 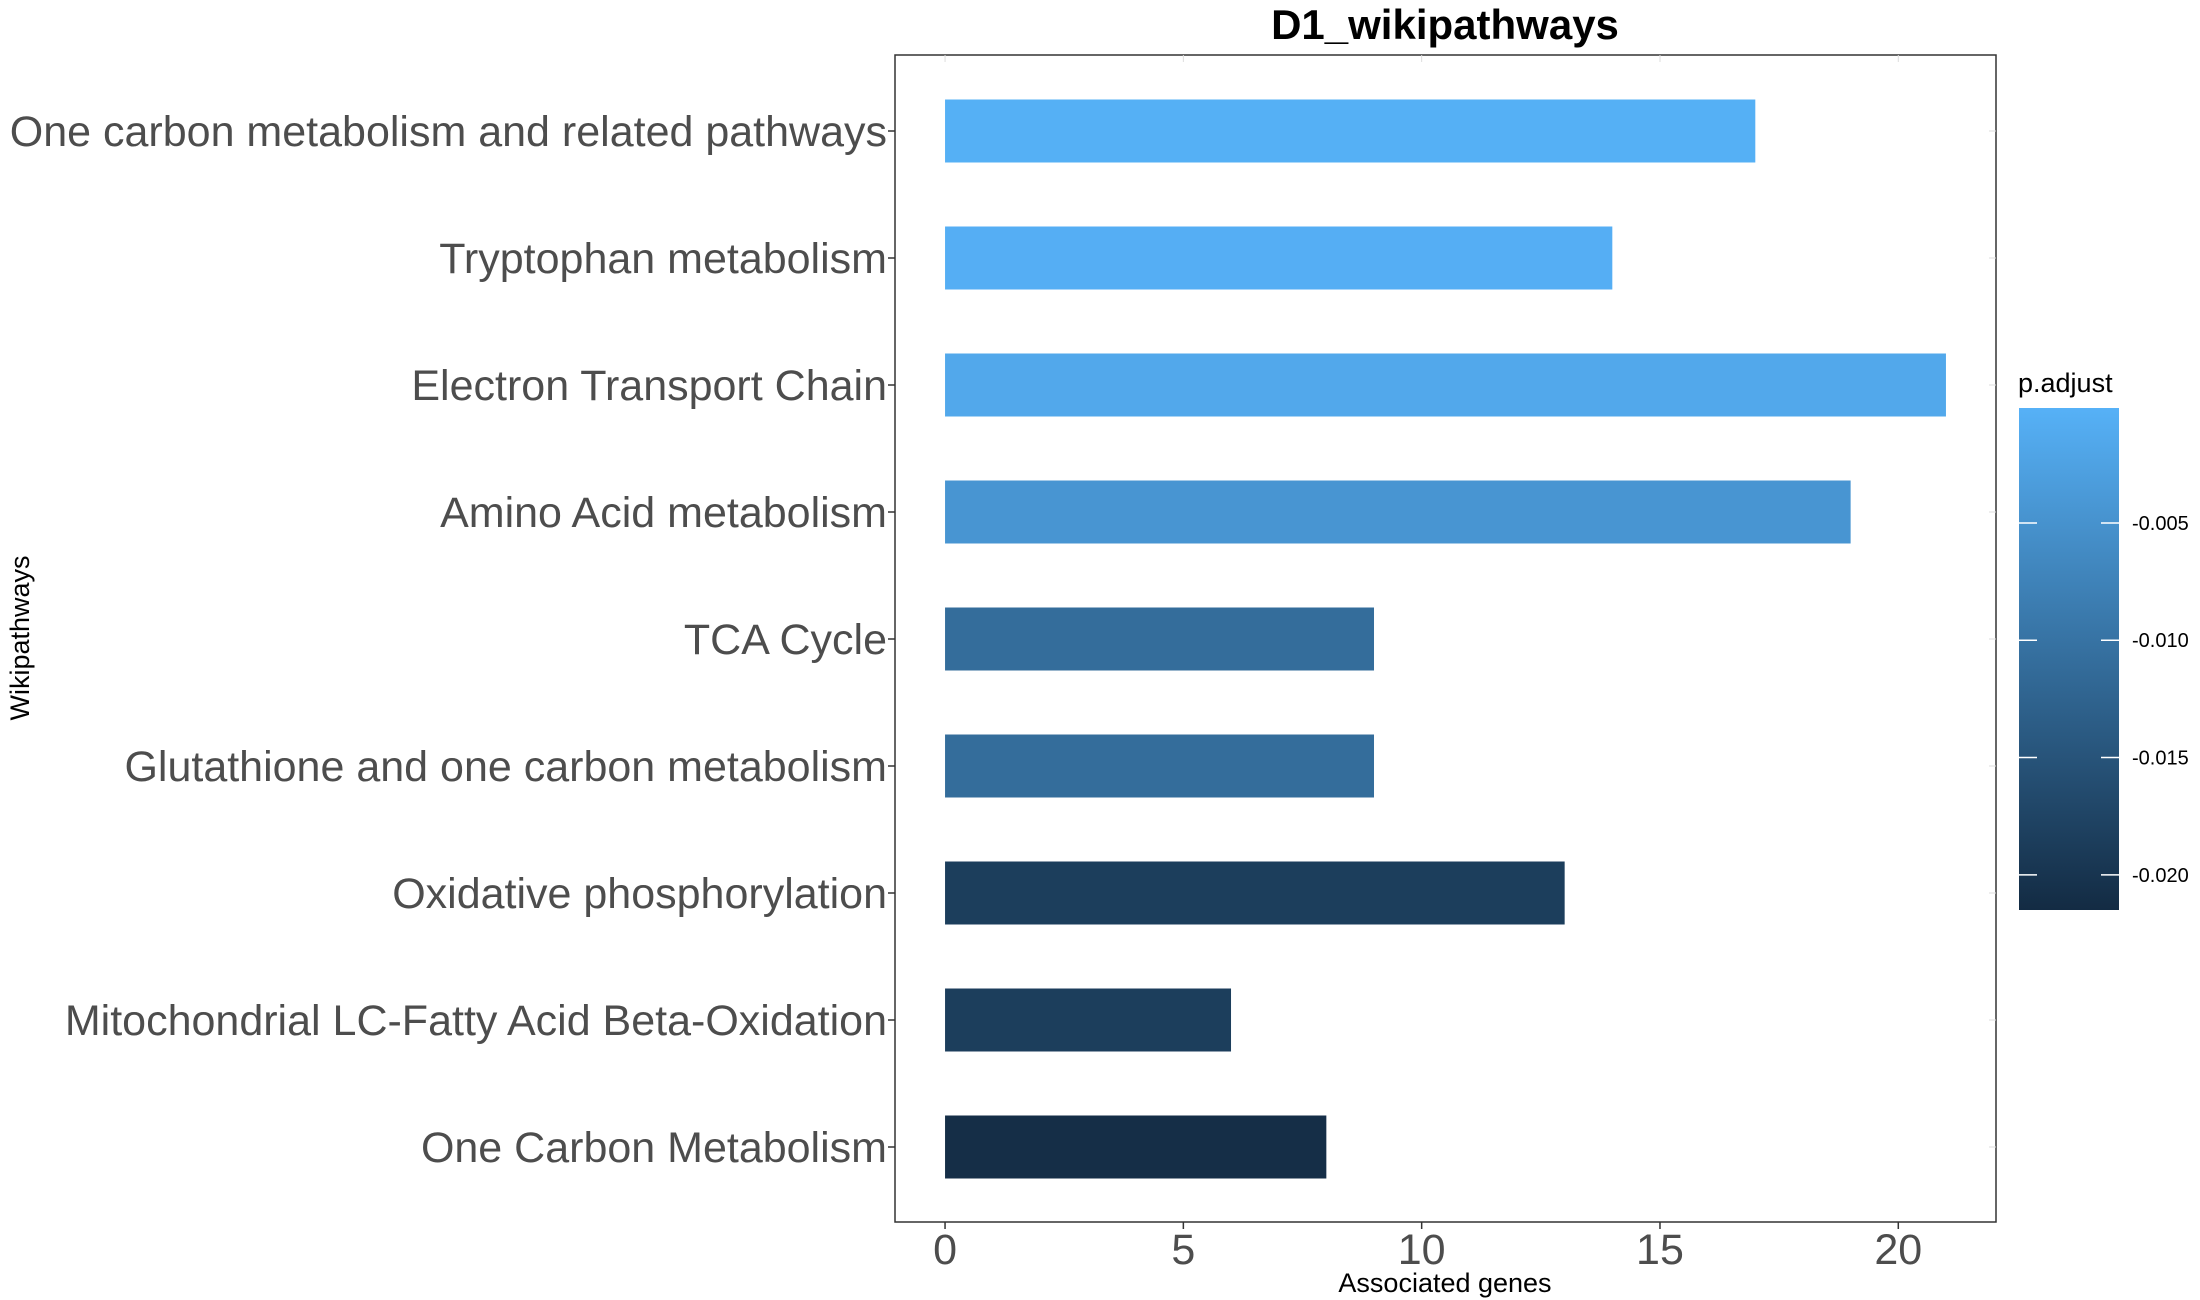 What do you see at coordinates (2160, 524) in the screenshot?
I see `legend-tick-label: -0.005` at bounding box center [2160, 524].